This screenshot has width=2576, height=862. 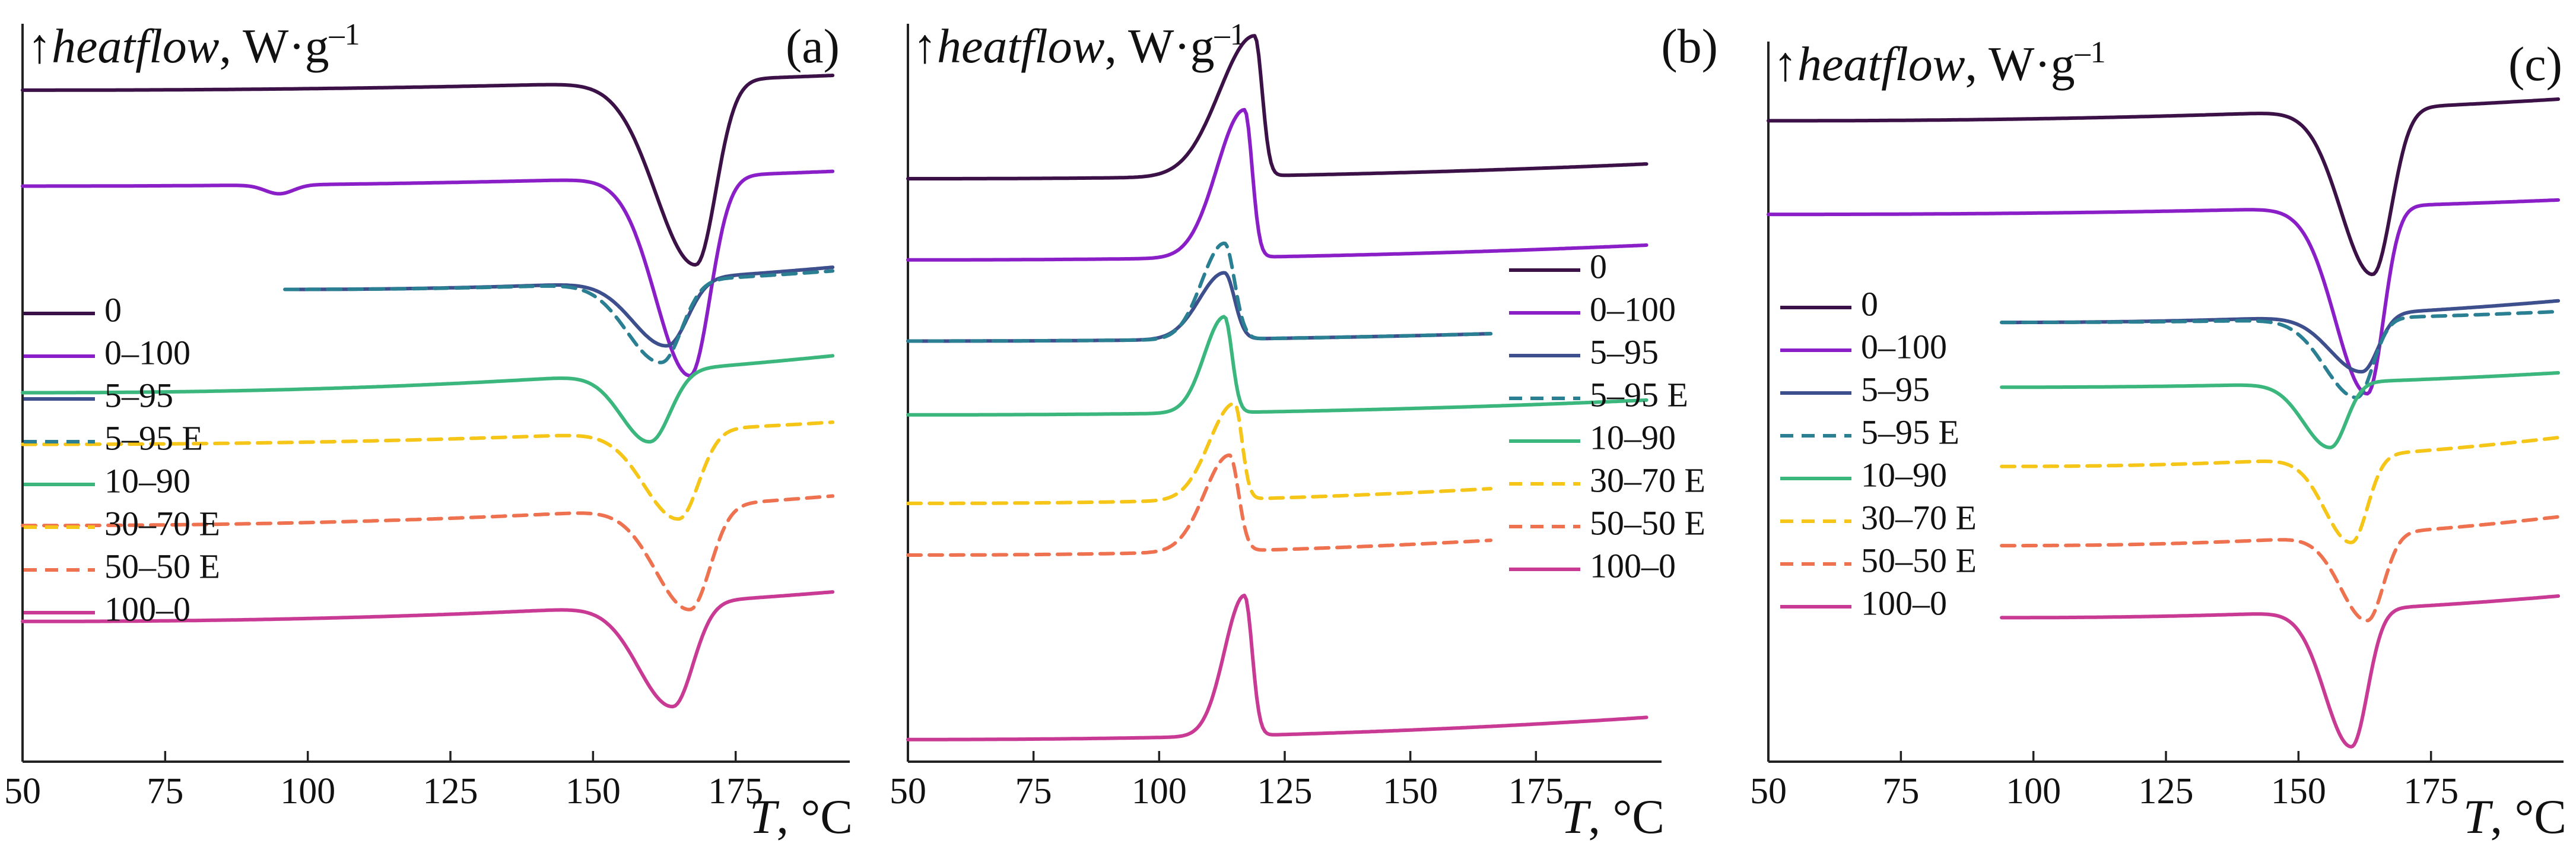 I want to click on panel-letter: (c), so click(x=2535, y=64).